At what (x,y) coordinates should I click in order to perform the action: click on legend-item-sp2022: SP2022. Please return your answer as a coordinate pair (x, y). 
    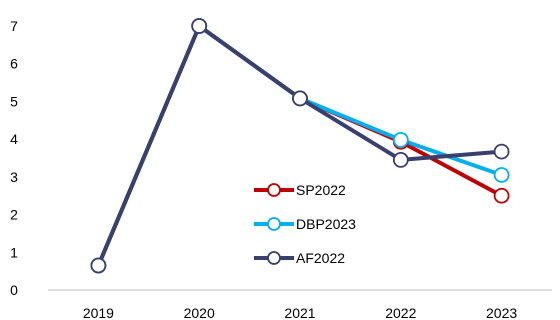
    Looking at the image, I should click on (300, 190).